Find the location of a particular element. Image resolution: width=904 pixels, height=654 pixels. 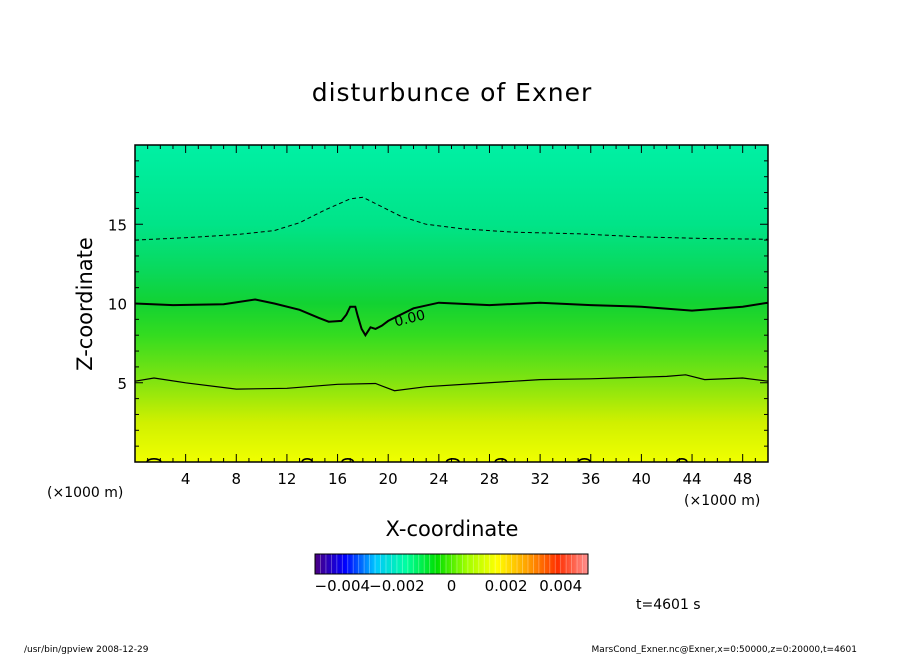

colorbar-tick-label: 0 is located at coordinates (452, 586).